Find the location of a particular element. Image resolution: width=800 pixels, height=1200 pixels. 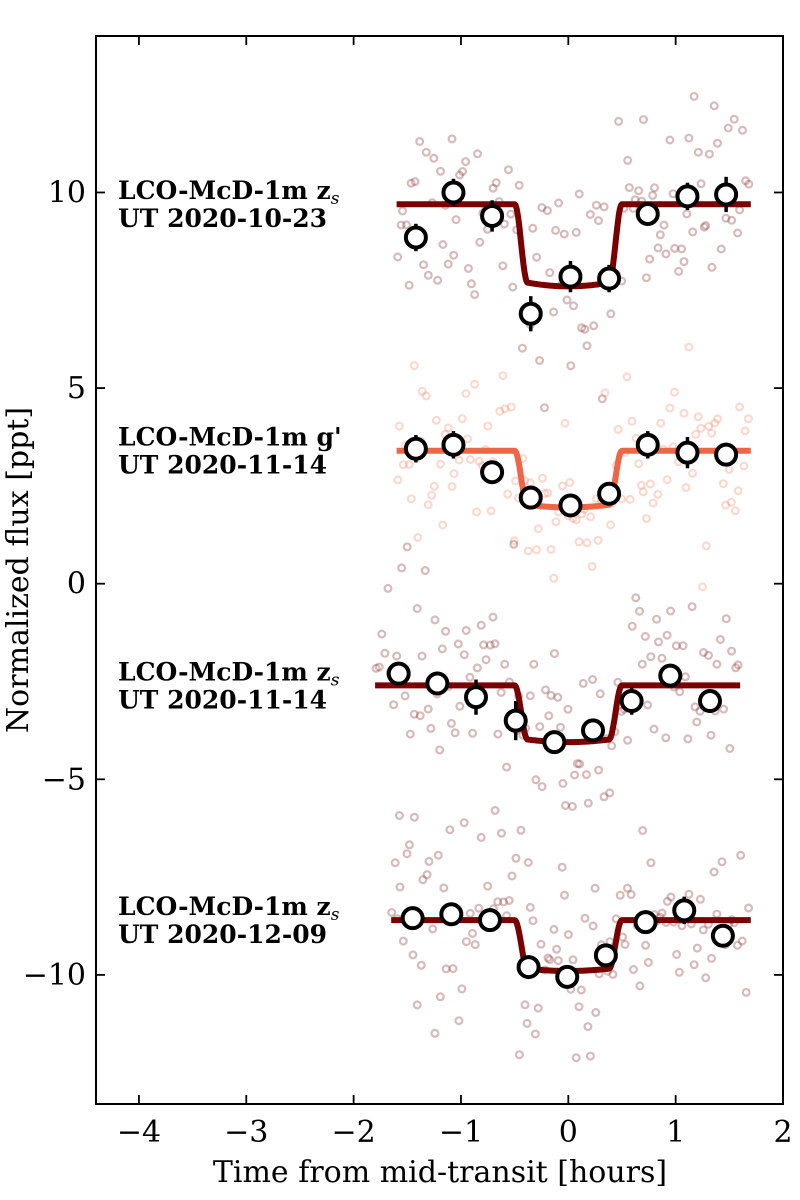

x-tick-label: −2 is located at coordinates (354, 1132).